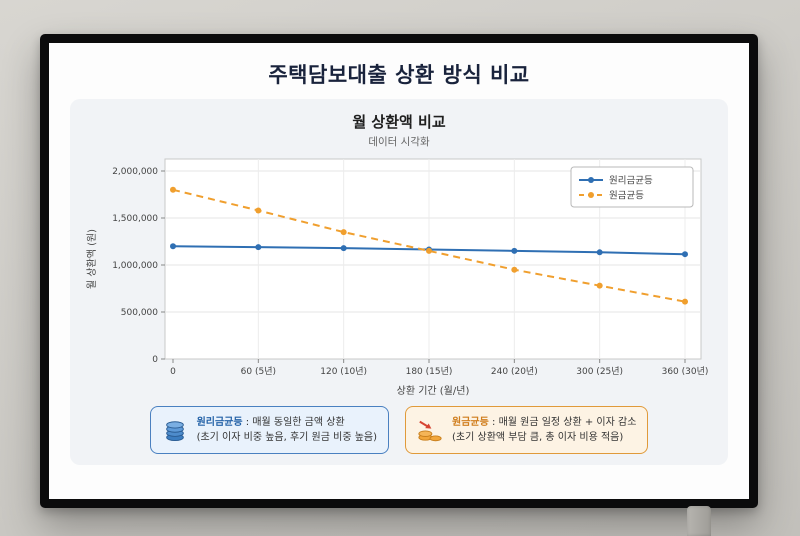 The image size is (800, 536). I want to click on svg-text: 500,000, so click(139, 313).